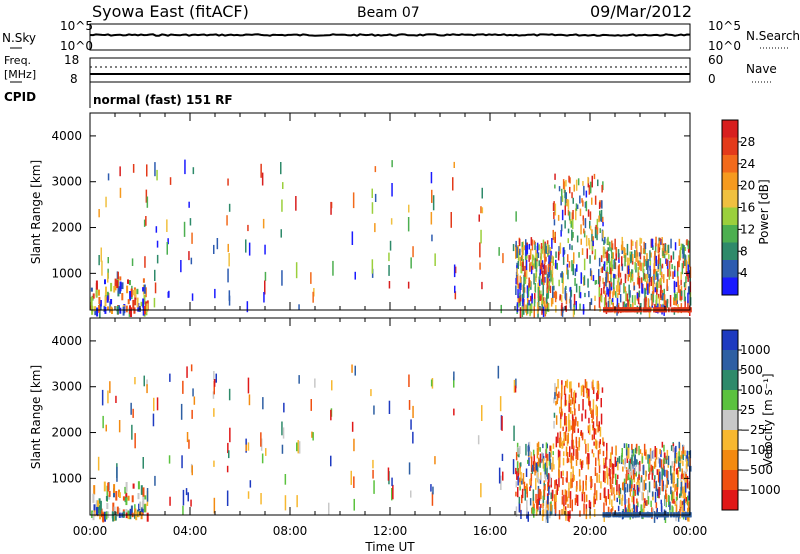  I want to click on power-colorbar-tick-label: 28, so click(747, 142).